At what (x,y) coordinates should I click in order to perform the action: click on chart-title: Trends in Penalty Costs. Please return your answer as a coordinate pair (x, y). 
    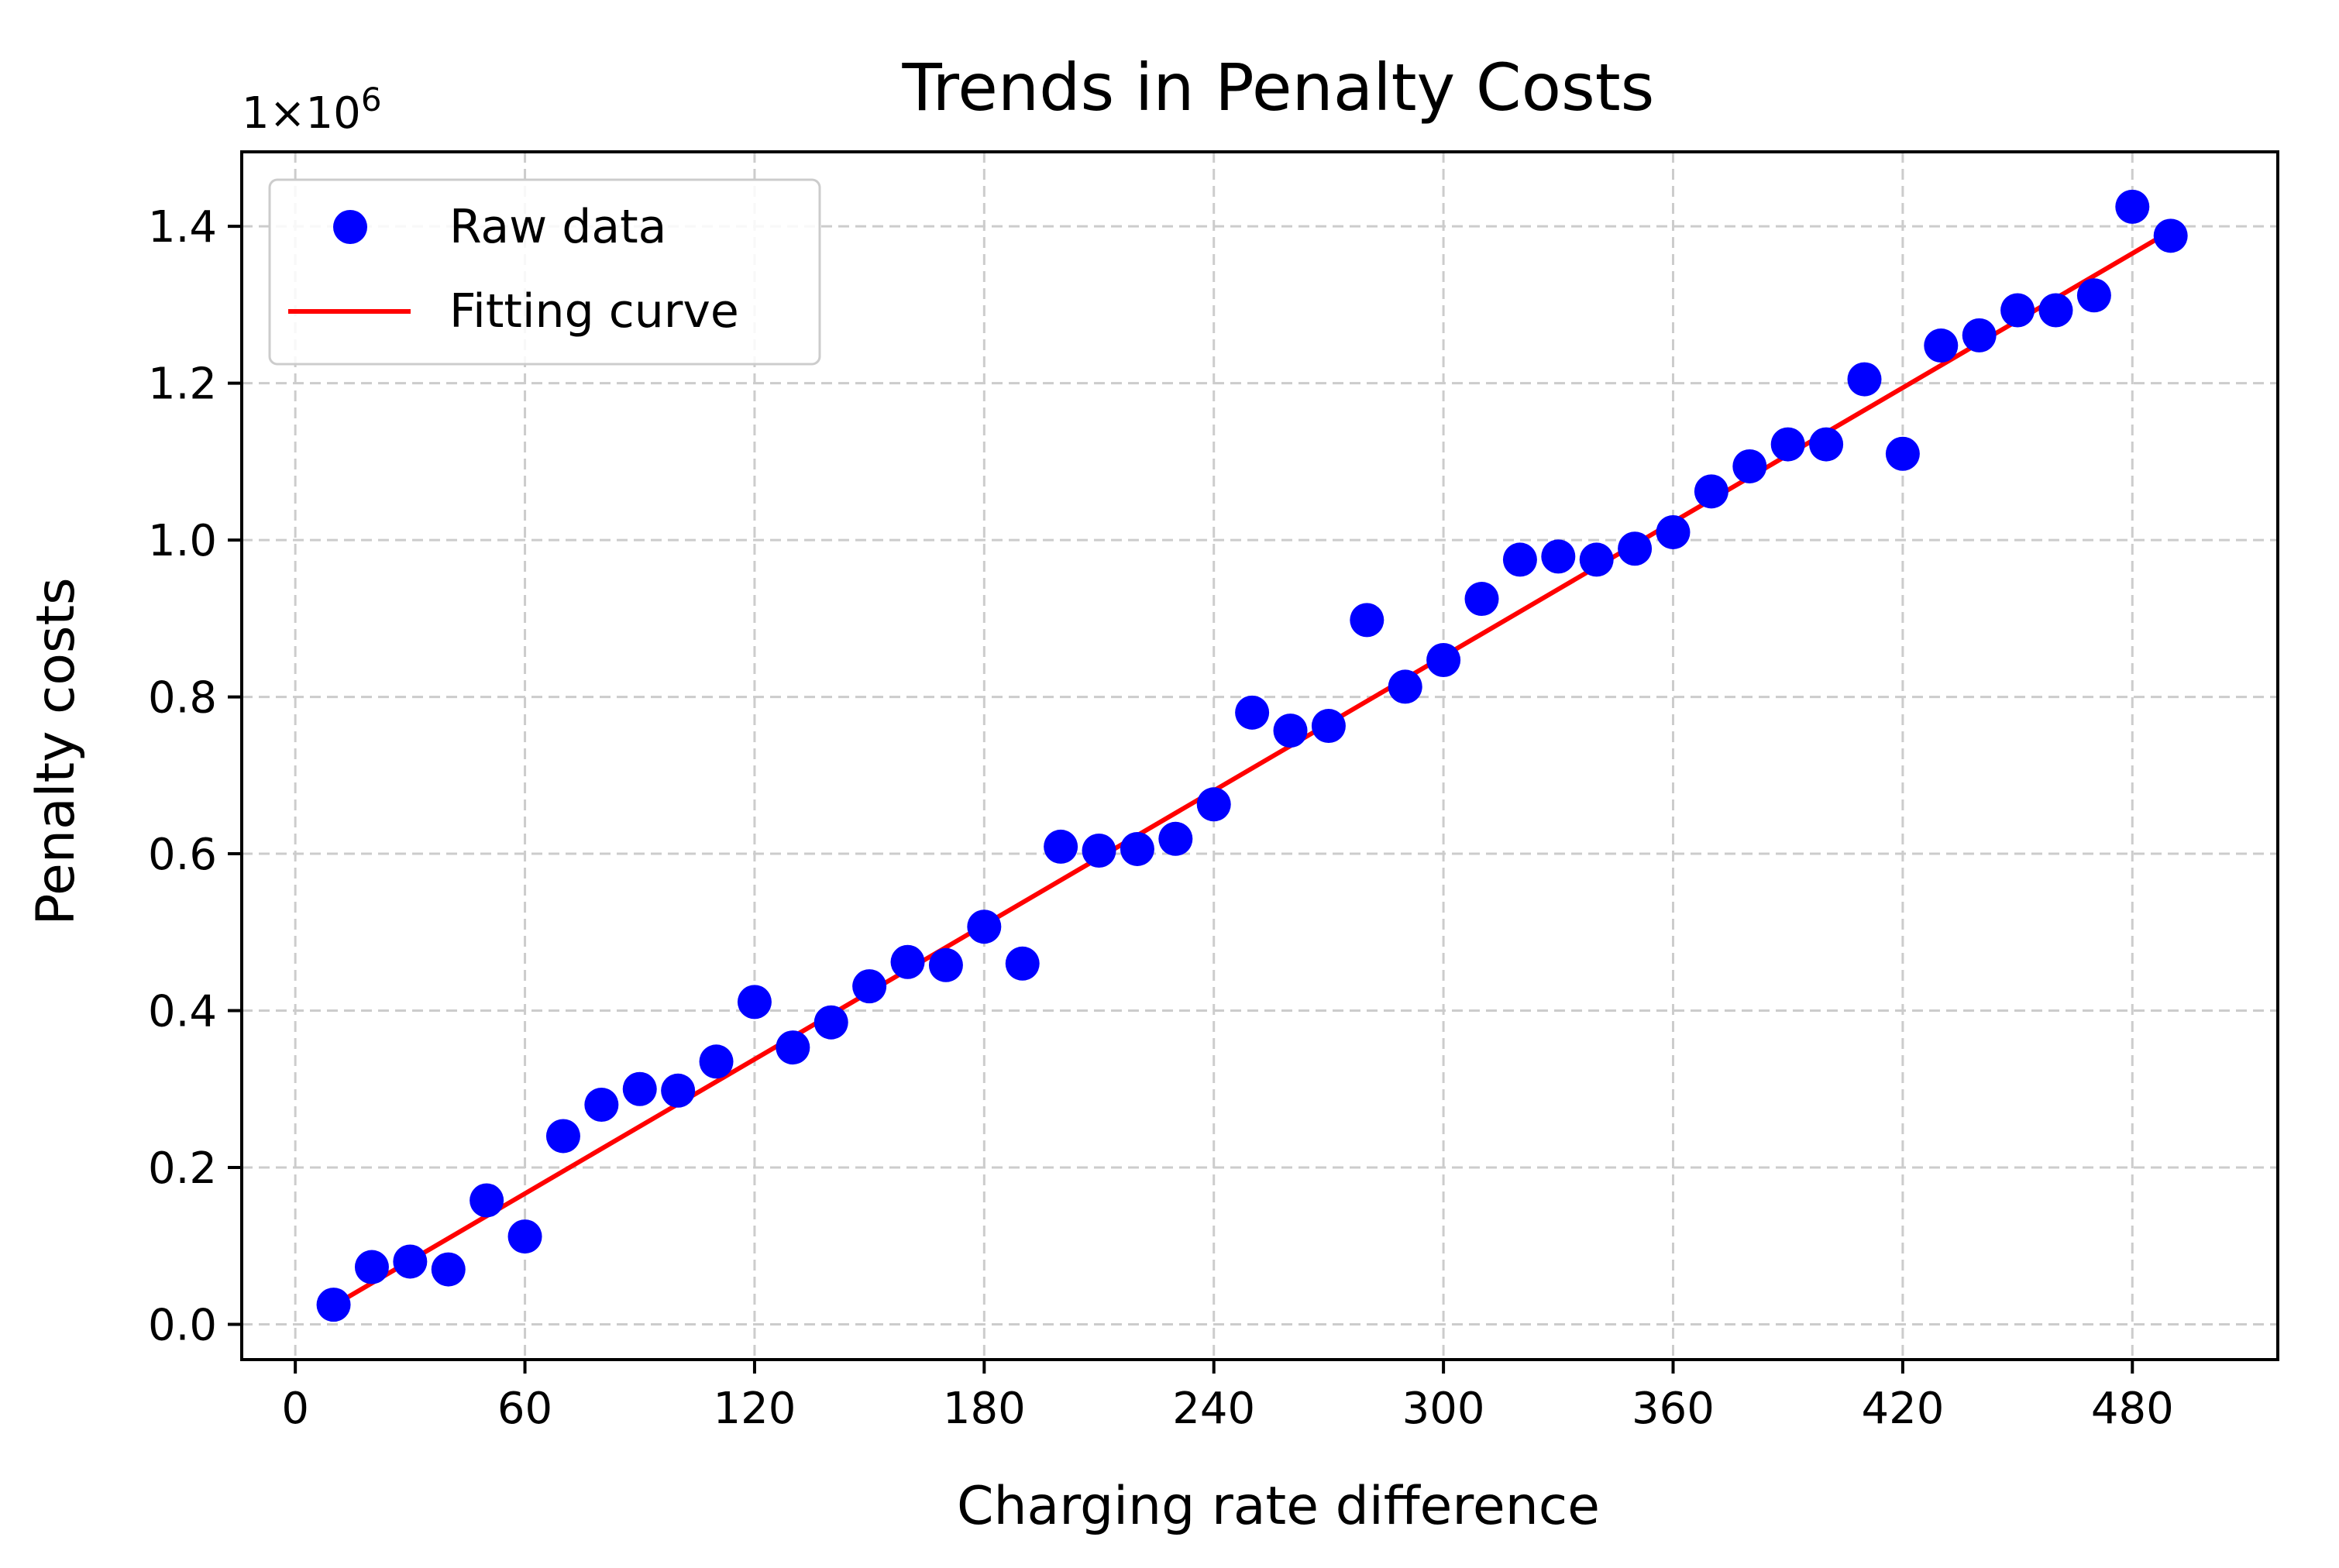
    Looking at the image, I should click on (1278, 88).